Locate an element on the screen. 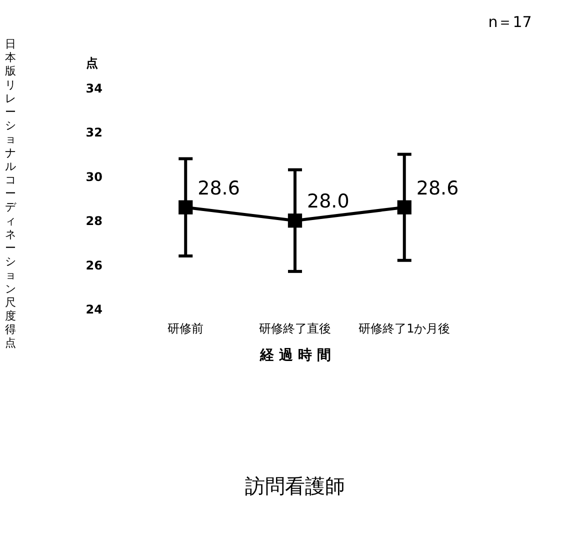  data-label: 28.0 is located at coordinates (328, 201).